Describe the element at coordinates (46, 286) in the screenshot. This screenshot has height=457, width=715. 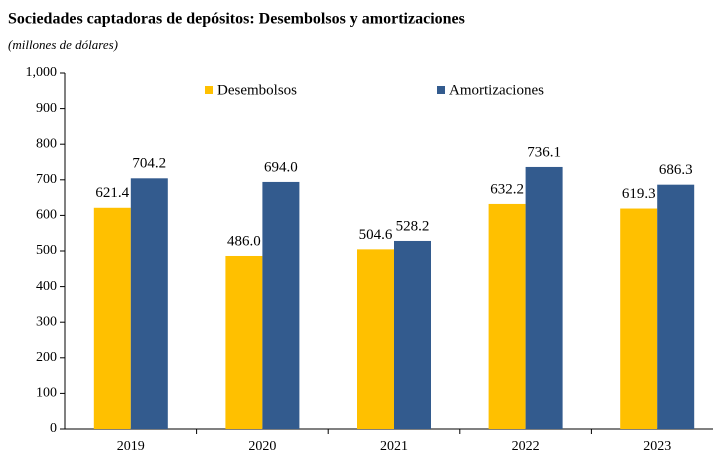
I see `y-tick-label: 400` at that location.